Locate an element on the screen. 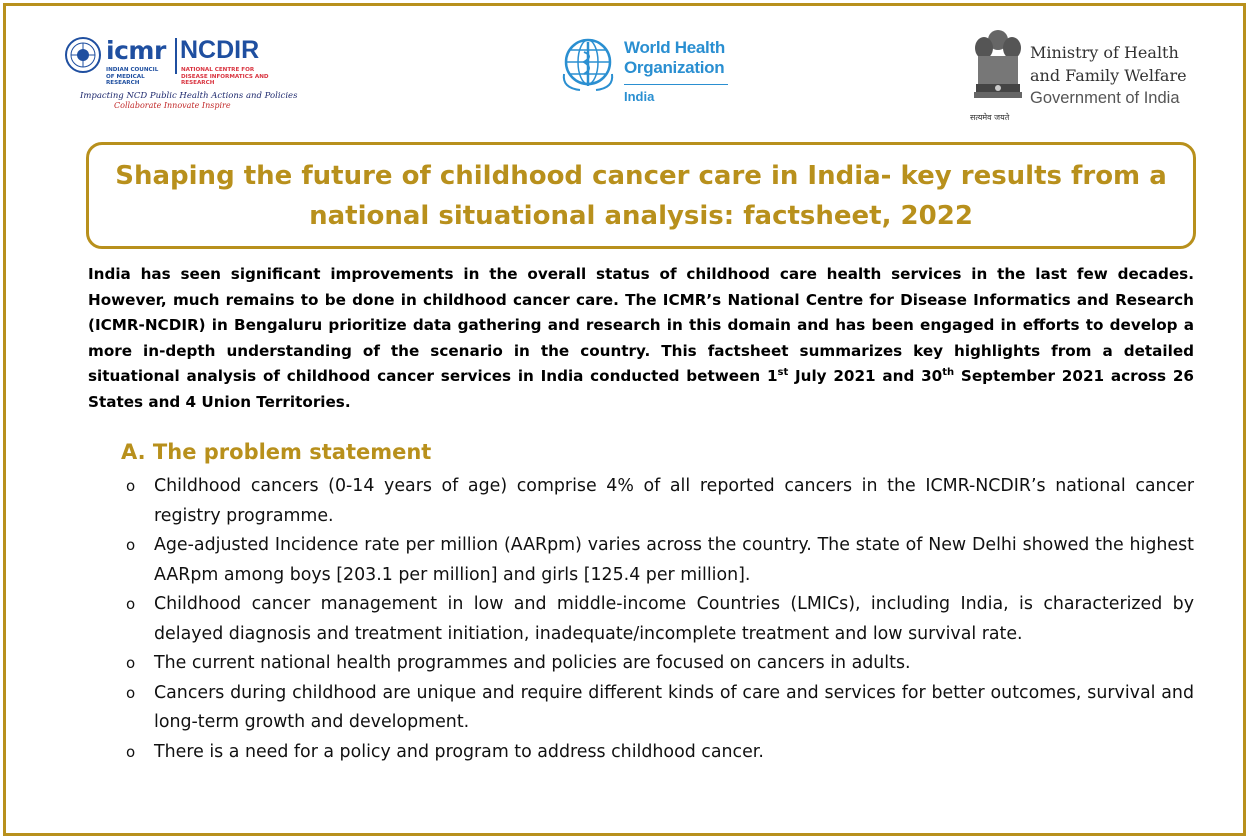  ministry-name-line2: and Family Welfare is located at coordinates (1108, 75).